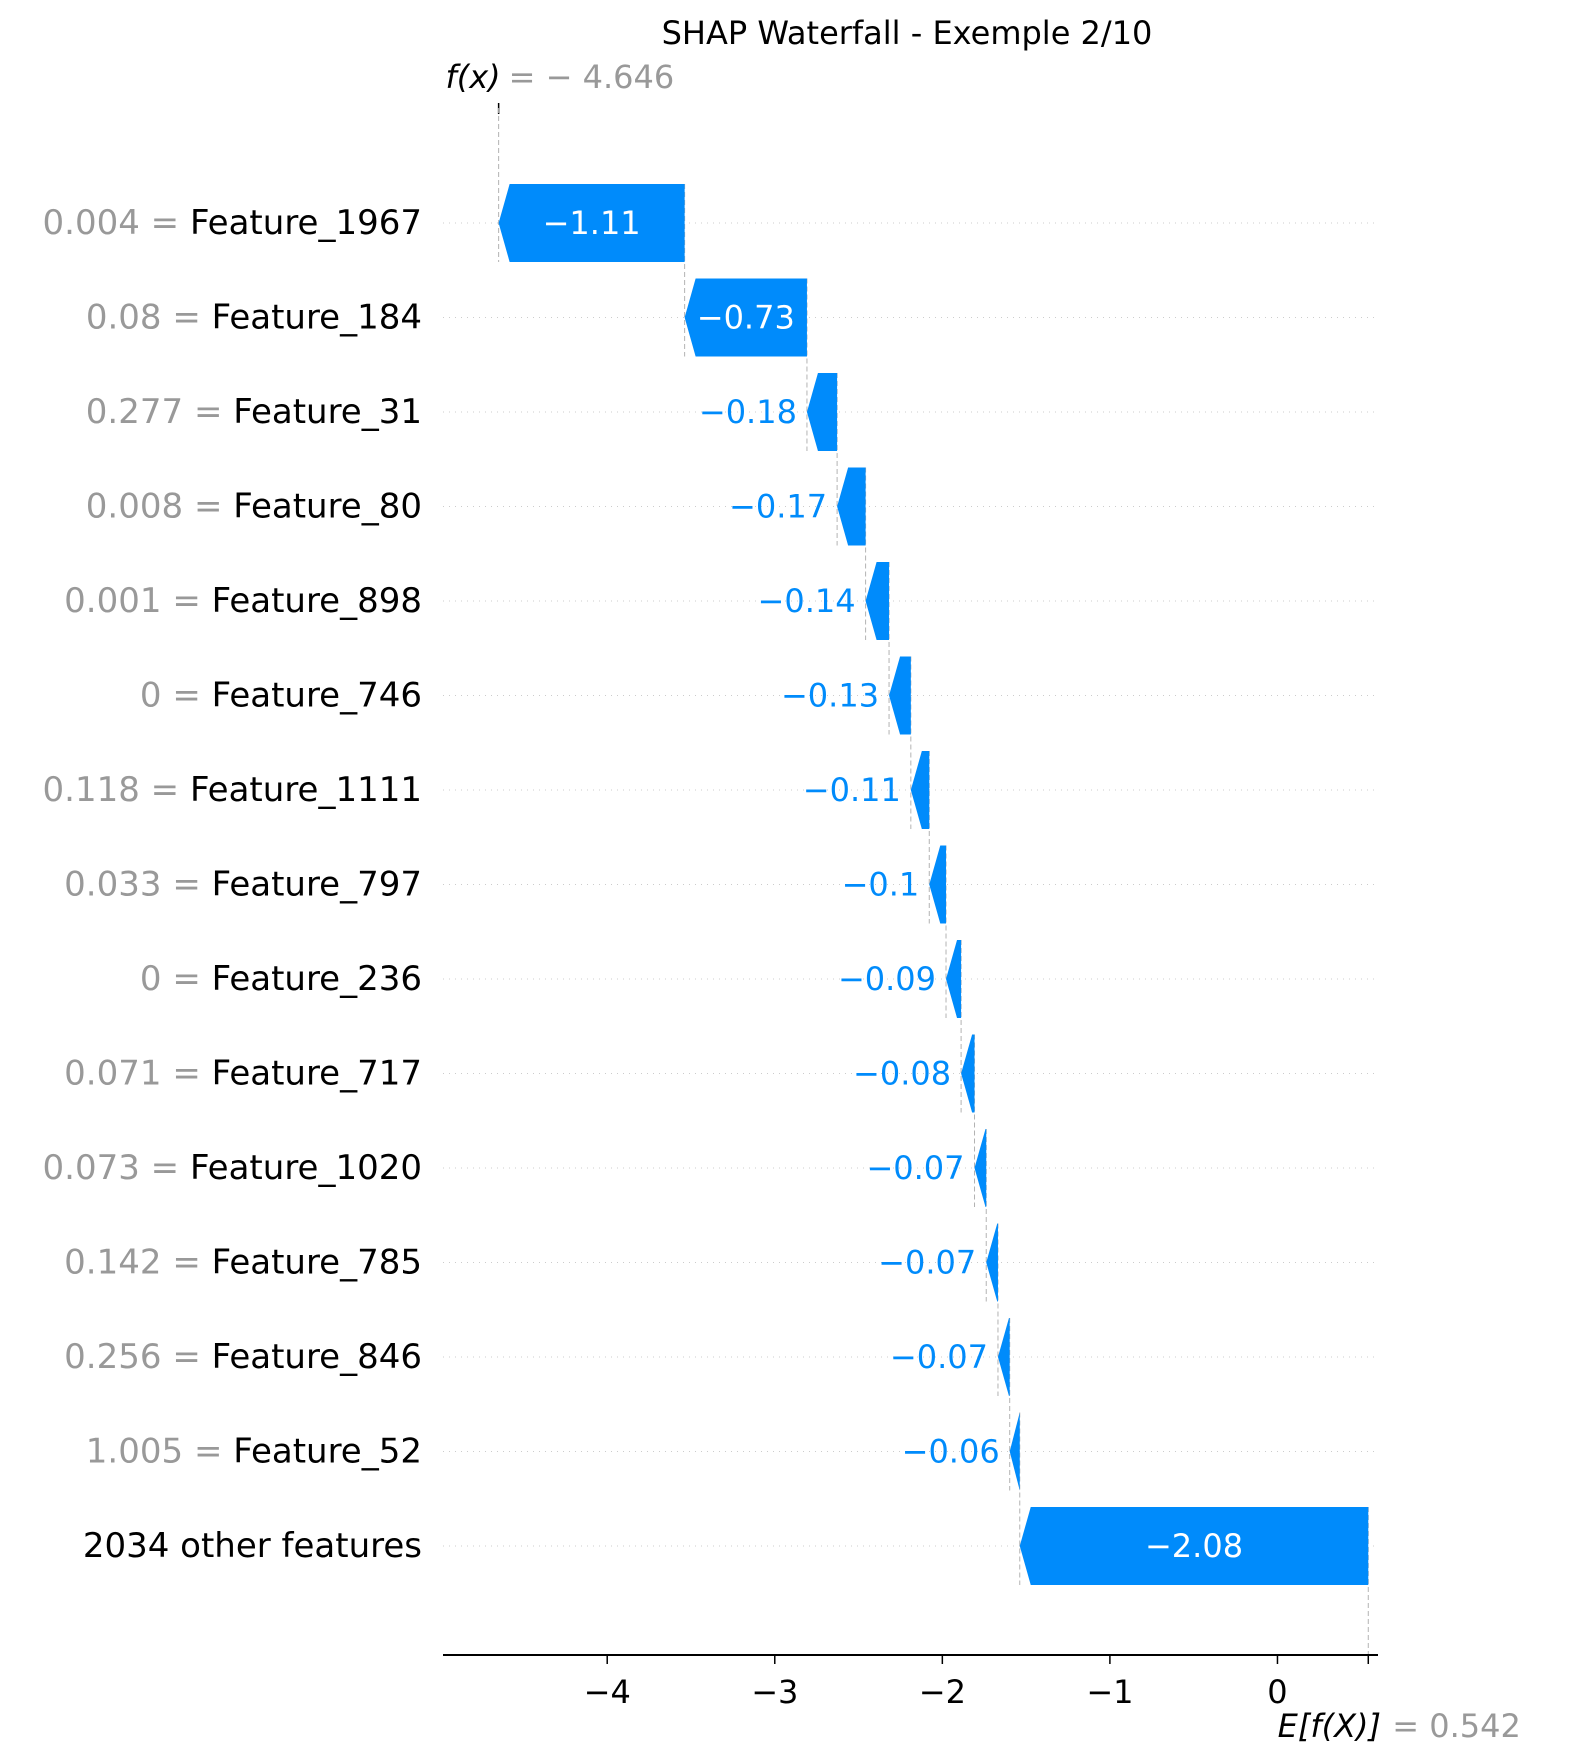 This screenshot has height=1764, width=1583. Describe the element at coordinates (607, 1692) in the screenshot. I see `x-tick-label: −4` at that location.